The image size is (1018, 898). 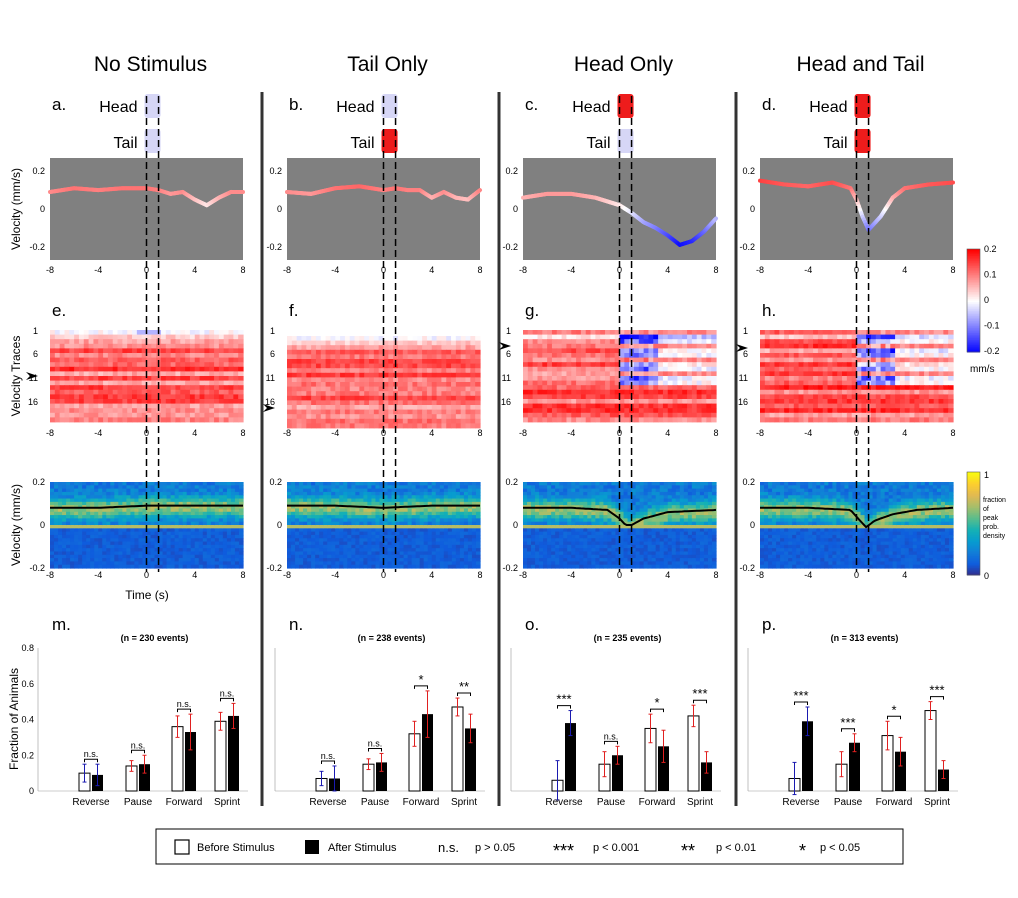 I want to click on significance-bracket, so click(x=138, y=751).